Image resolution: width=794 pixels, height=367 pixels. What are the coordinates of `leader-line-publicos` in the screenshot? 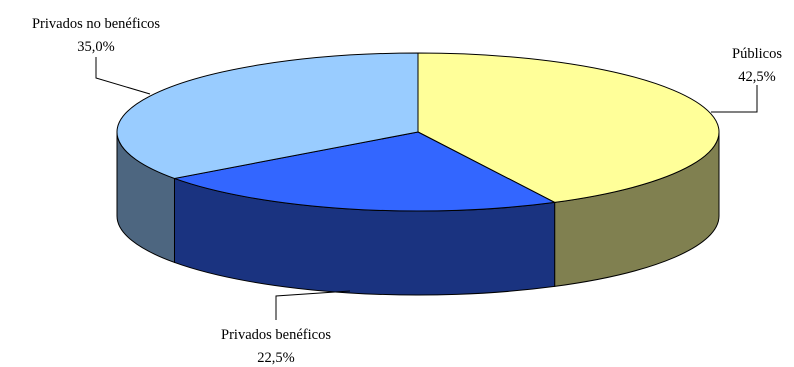 It's located at (734, 99).